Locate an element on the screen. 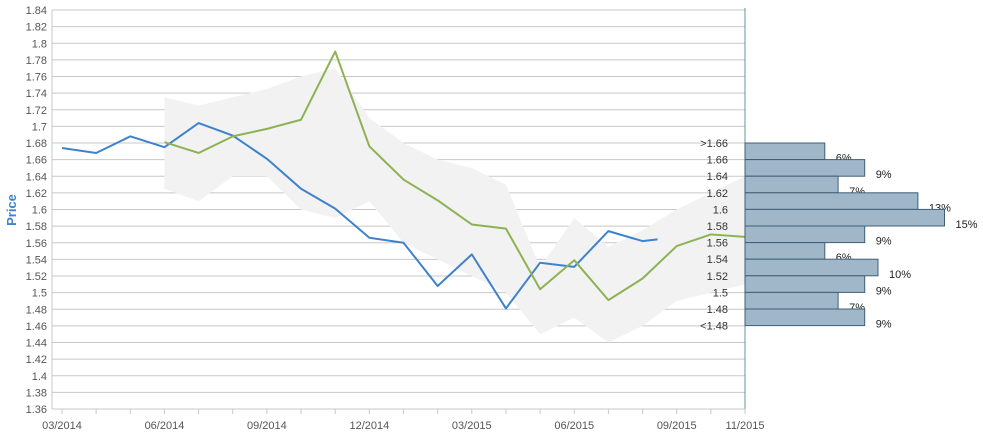 Image resolution: width=983 pixels, height=435 pixels. histogram-bin-label: 1.62 is located at coordinates (717, 194).